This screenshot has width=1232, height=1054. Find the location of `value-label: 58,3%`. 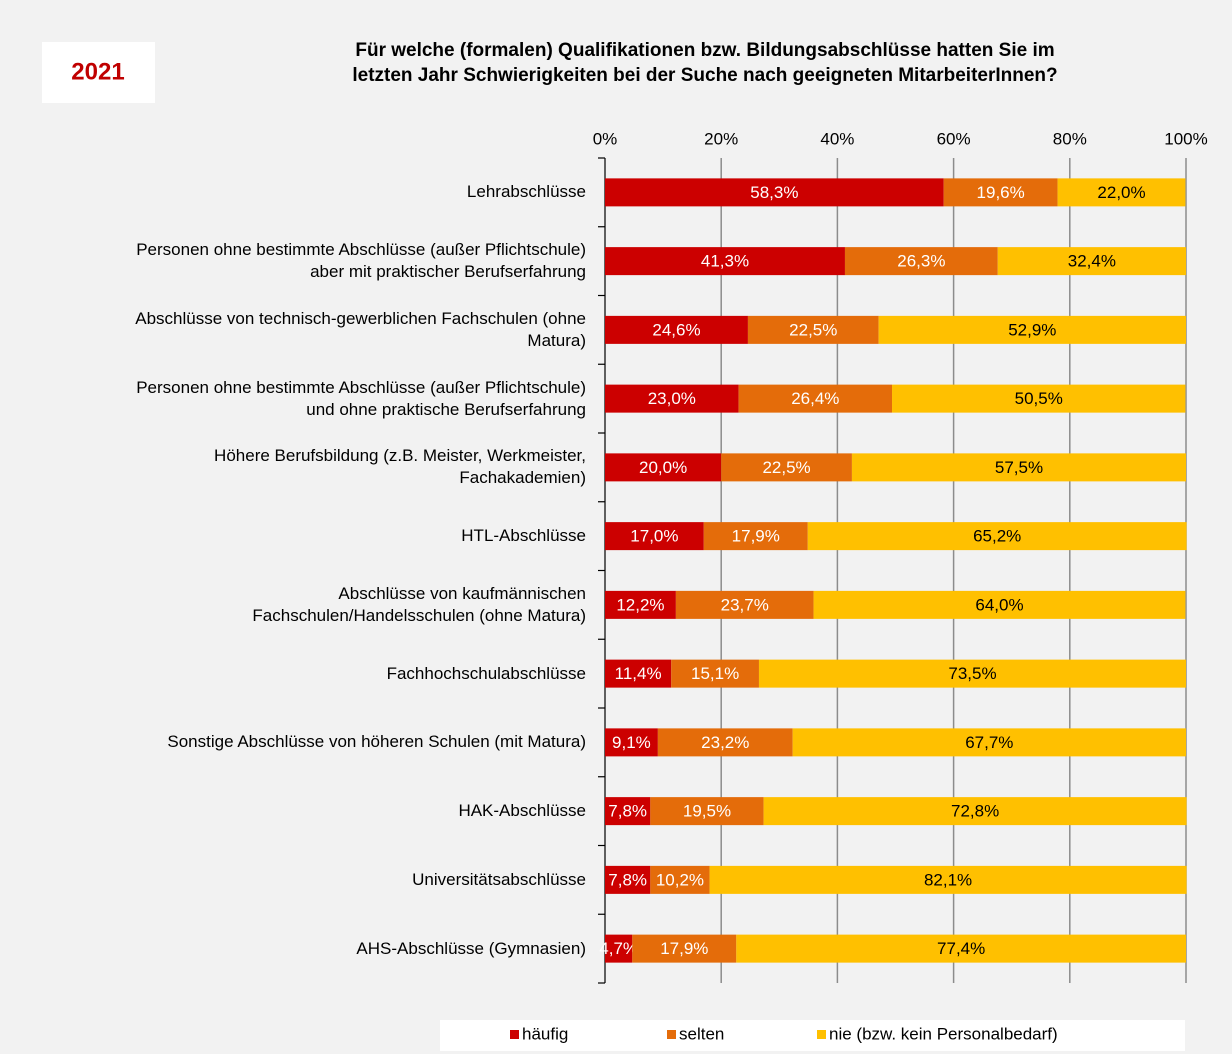

value-label: 58,3% is located at coordinates (774, 192).